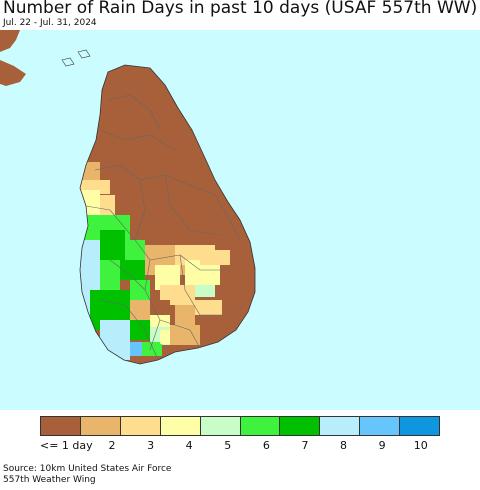  What do you see at coordinates (66, 445) in the screenshot?
I see `legend-label: <= 1 day` at bounding box center [66, 445].